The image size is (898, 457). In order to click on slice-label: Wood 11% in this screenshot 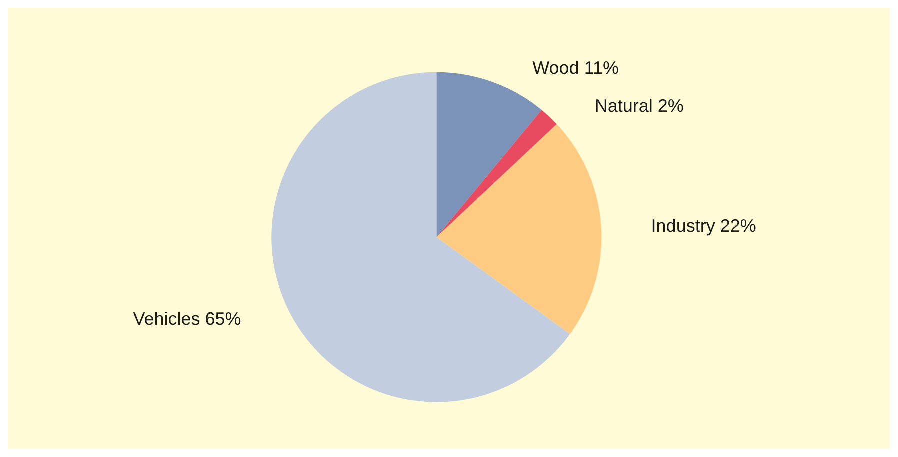, I will do `click(576, 68)`.